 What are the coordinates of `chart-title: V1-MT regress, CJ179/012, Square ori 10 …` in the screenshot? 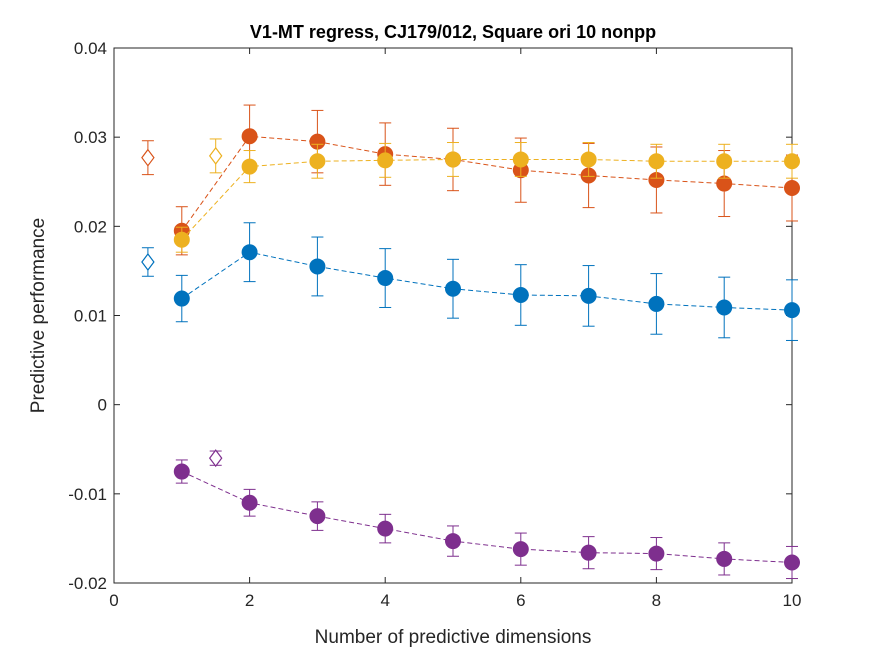 It's located at (453, 32).